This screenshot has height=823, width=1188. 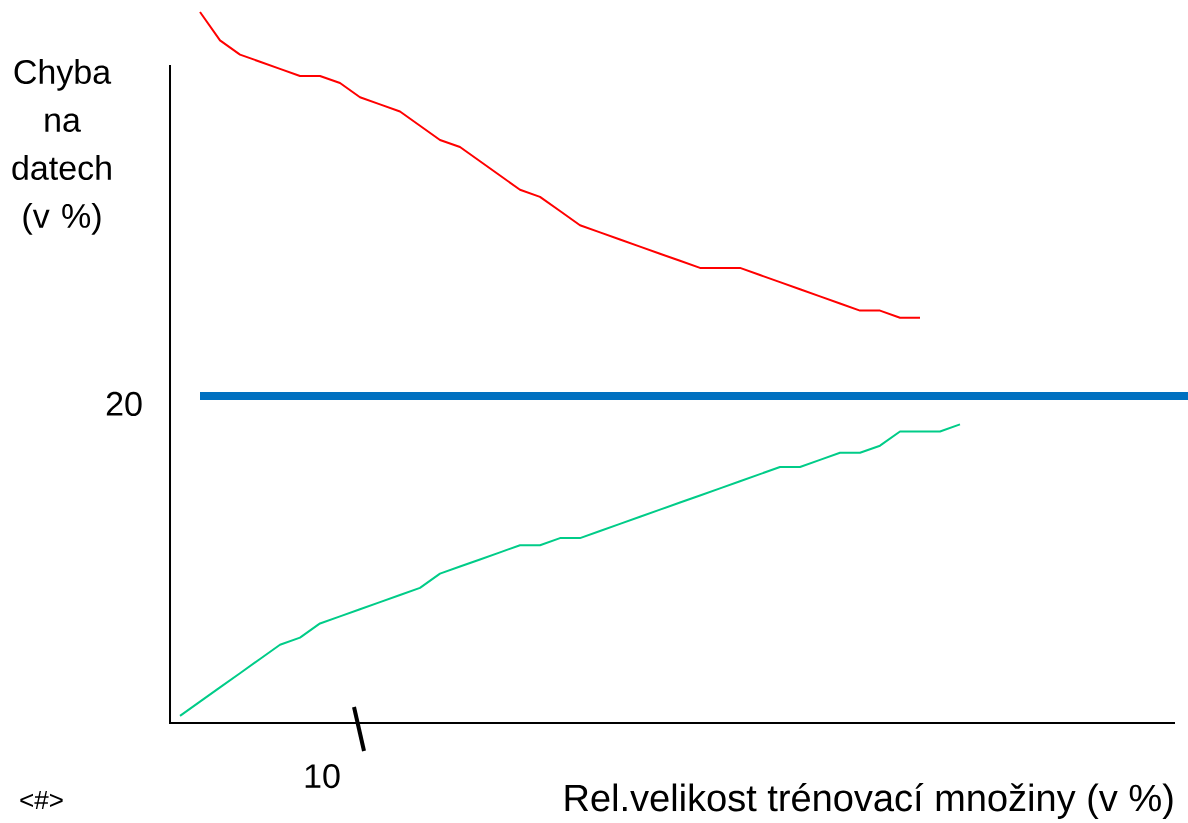 I want to click on text: 10, so click(x=322, y=776).